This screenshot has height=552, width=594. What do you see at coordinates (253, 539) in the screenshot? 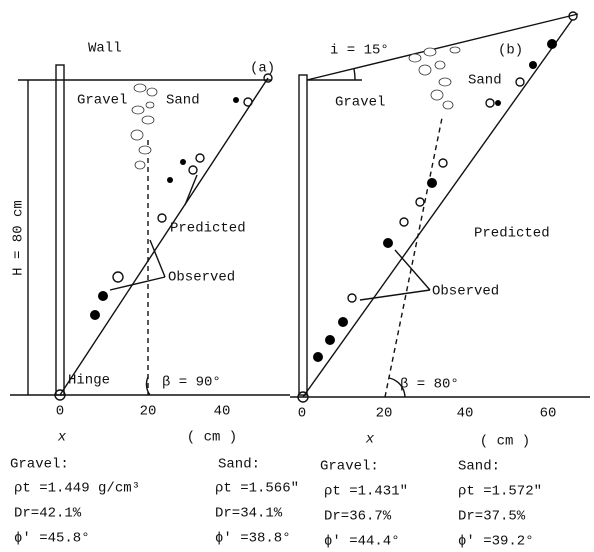
I see `prop-line: ϕ′ =38.8°` at bounding box center [253, 539].